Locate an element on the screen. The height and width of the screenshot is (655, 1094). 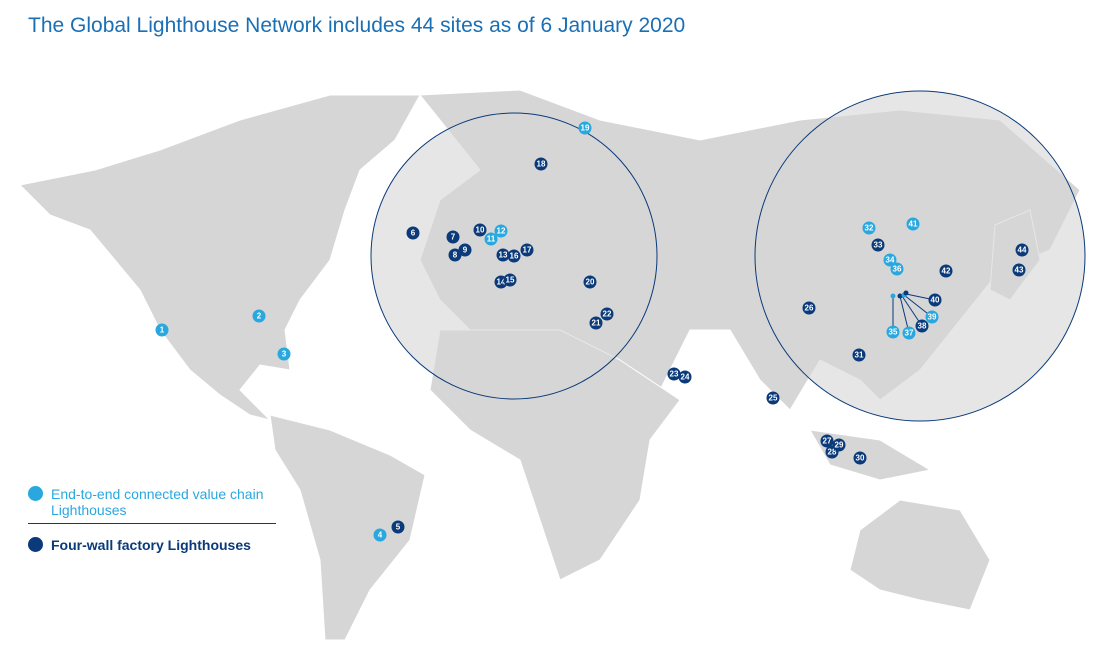
site-marker: 17 is located at coordinates (527, 250).